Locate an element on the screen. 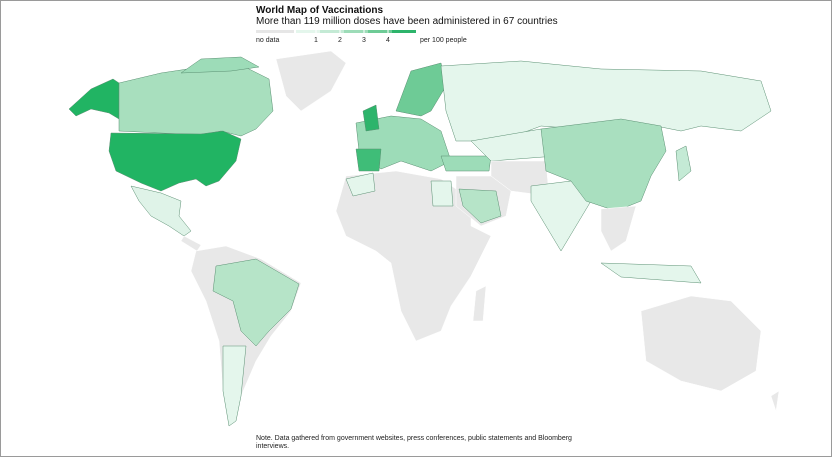 This screenshot has width=832, height=457. title: World Map of Vaccinations is located at coordinates (320, 10).